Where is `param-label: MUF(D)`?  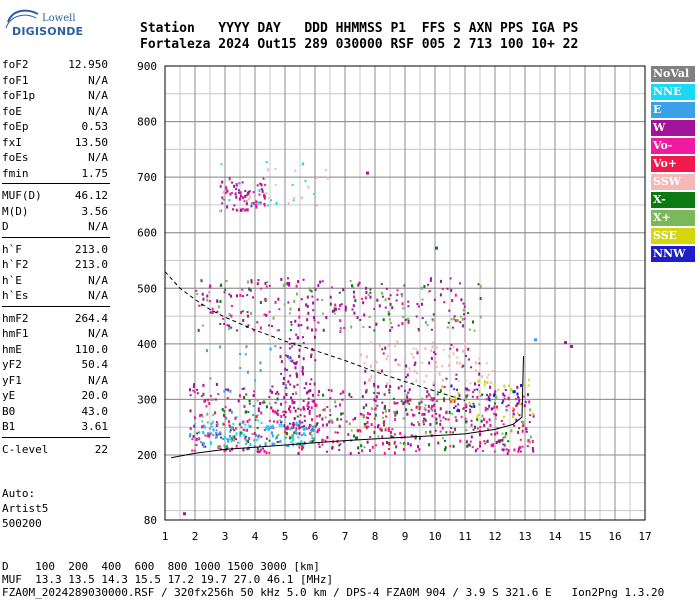 param-label: MUF(D) is located at coordinates (22, 195).